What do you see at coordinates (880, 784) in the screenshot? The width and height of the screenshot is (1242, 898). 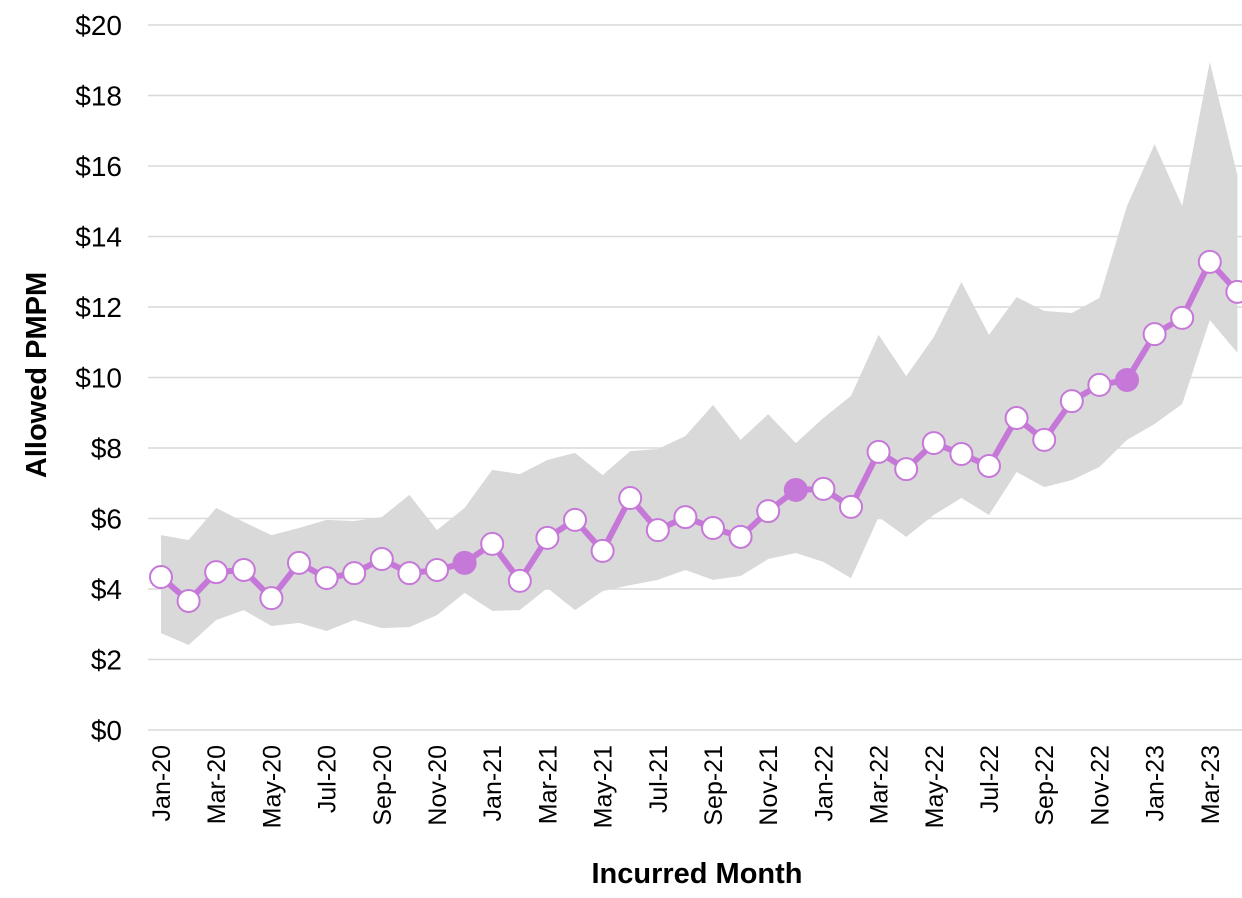 I see `x-tick-label: Mar-22` at bounding box center [880, 784].